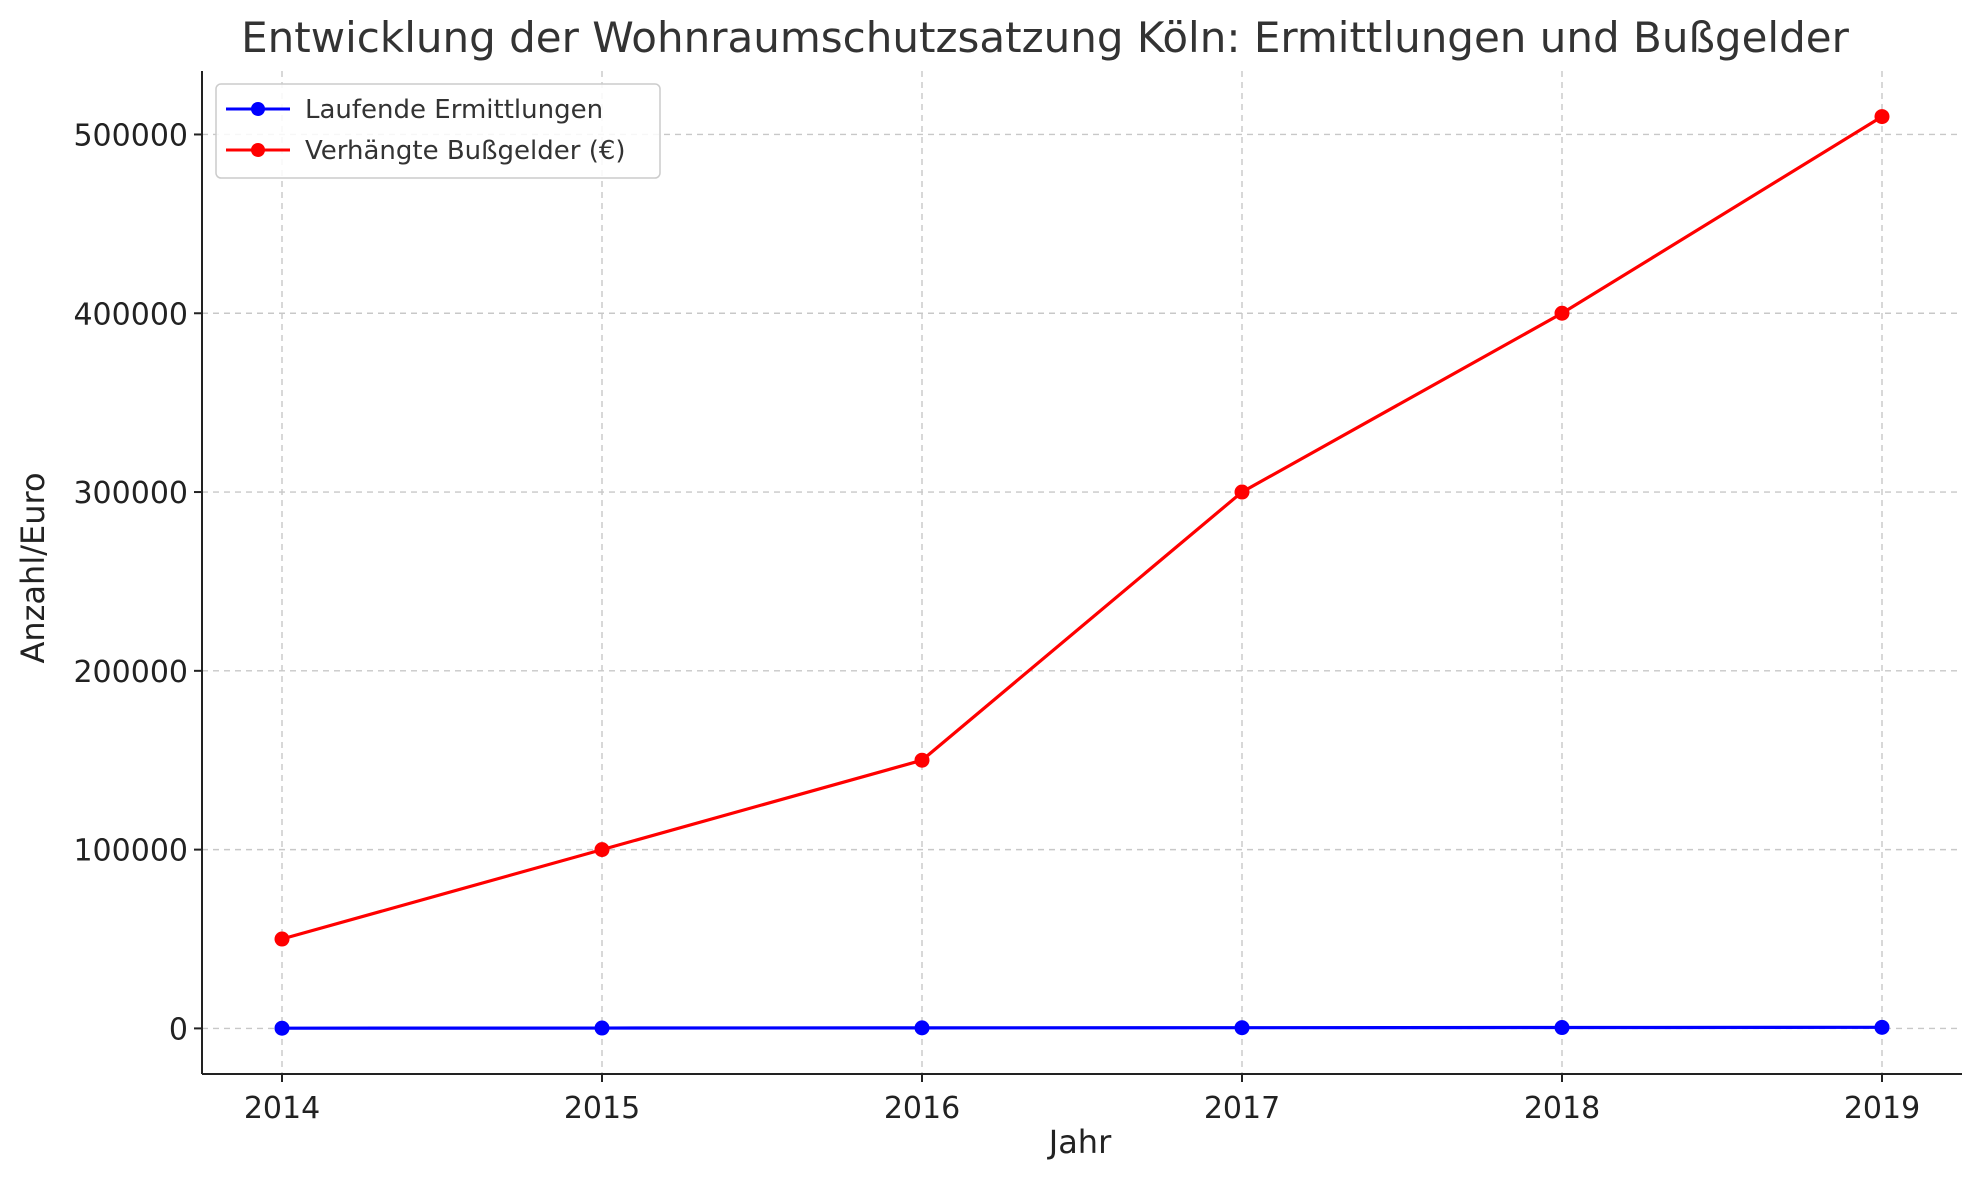  Describe the element at coordinates (130, 851) in the screenshot. I see `y-tick-label: 100000` at that location.